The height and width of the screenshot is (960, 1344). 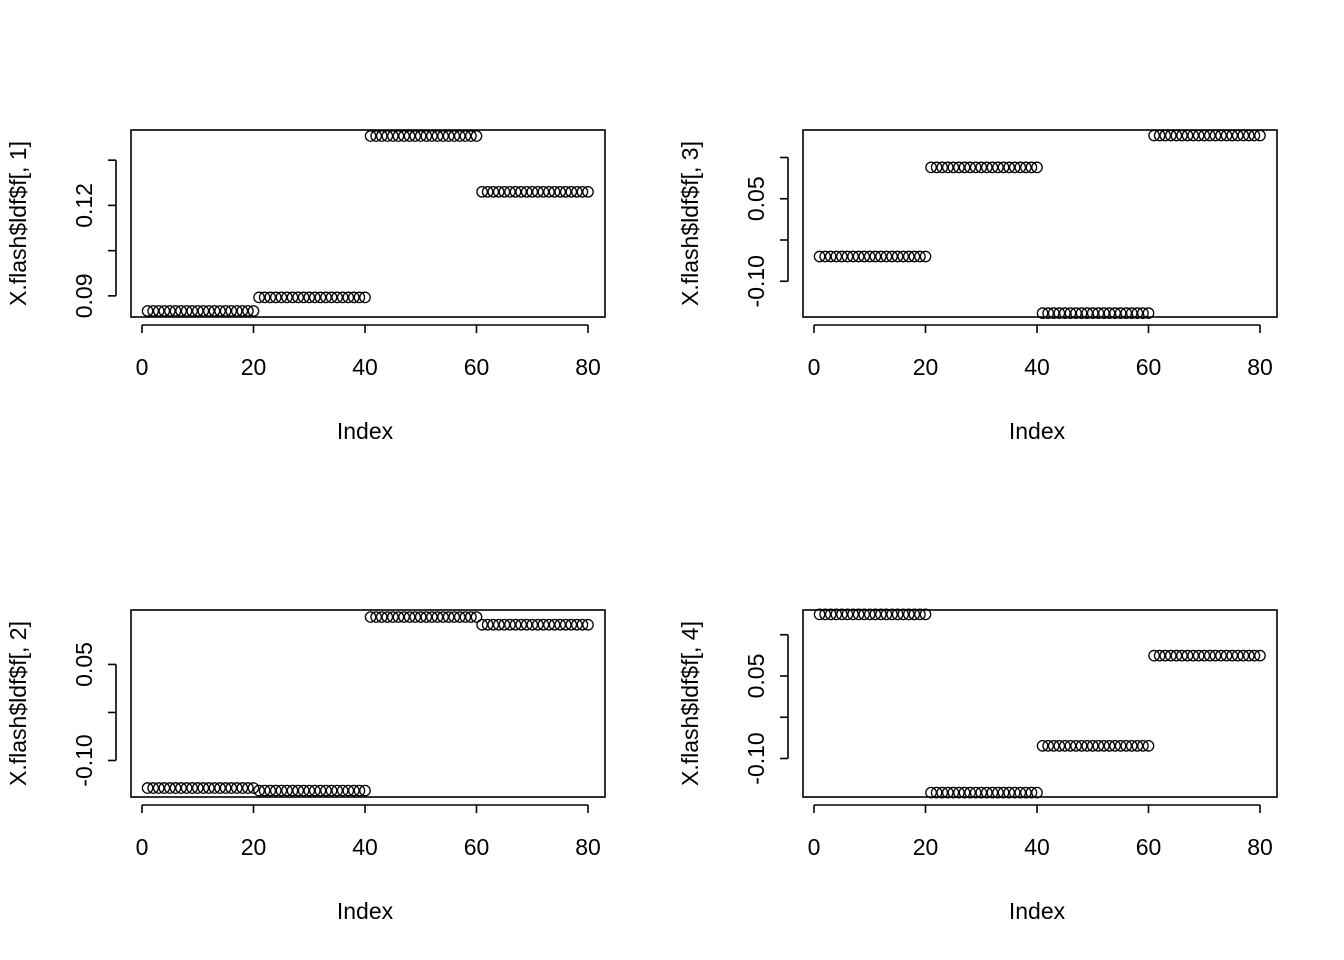 I want to click on x-tick-label: 20, so click(x=926, y=367).